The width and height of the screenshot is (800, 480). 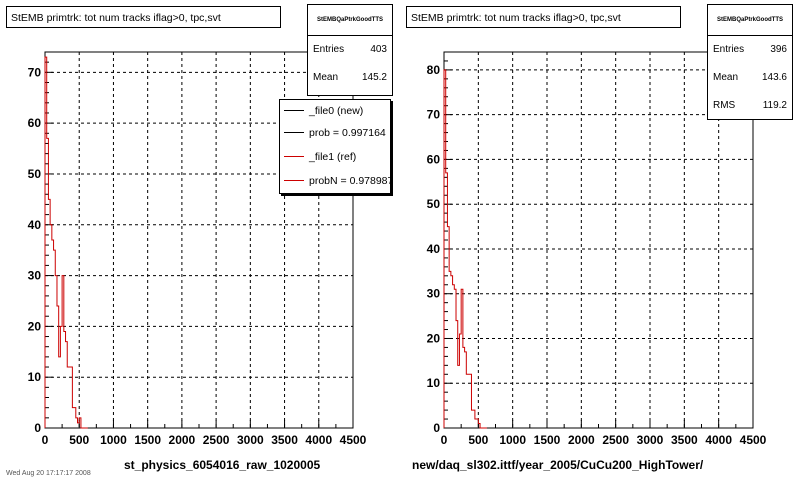 What do you see at coordinates (434, 204) in the screenshot?
I see `right-y-tick-label: 50` at bounding box center [434, 204].